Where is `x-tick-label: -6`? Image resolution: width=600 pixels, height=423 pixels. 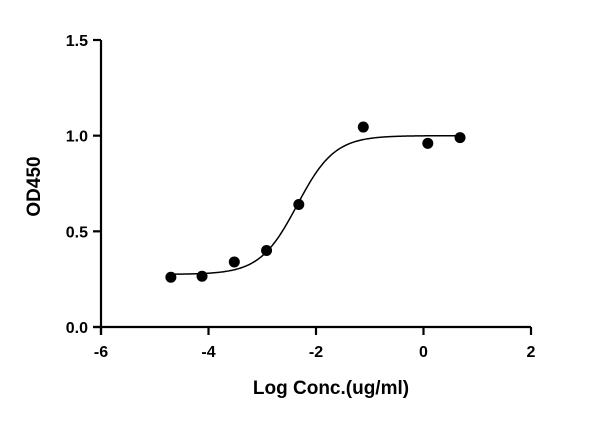
x-tick-label: -6 is located at coordinates (101, 352).